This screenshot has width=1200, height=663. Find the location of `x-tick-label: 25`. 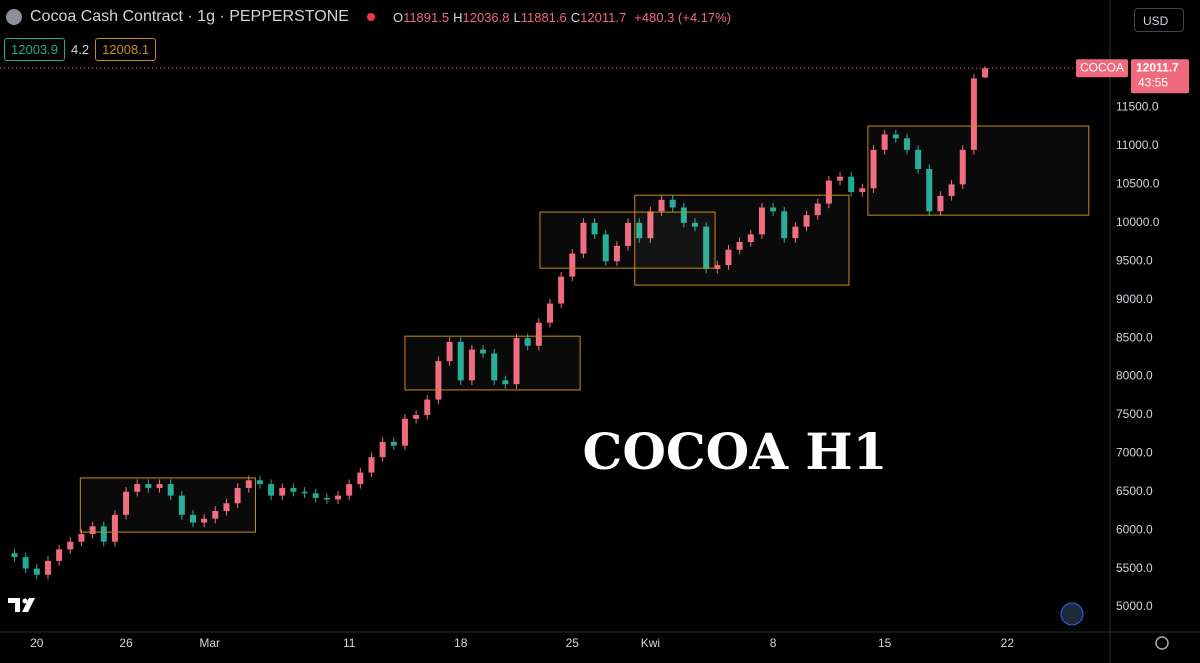

x-tick-label: 25 is located at coordinates (573, 643).